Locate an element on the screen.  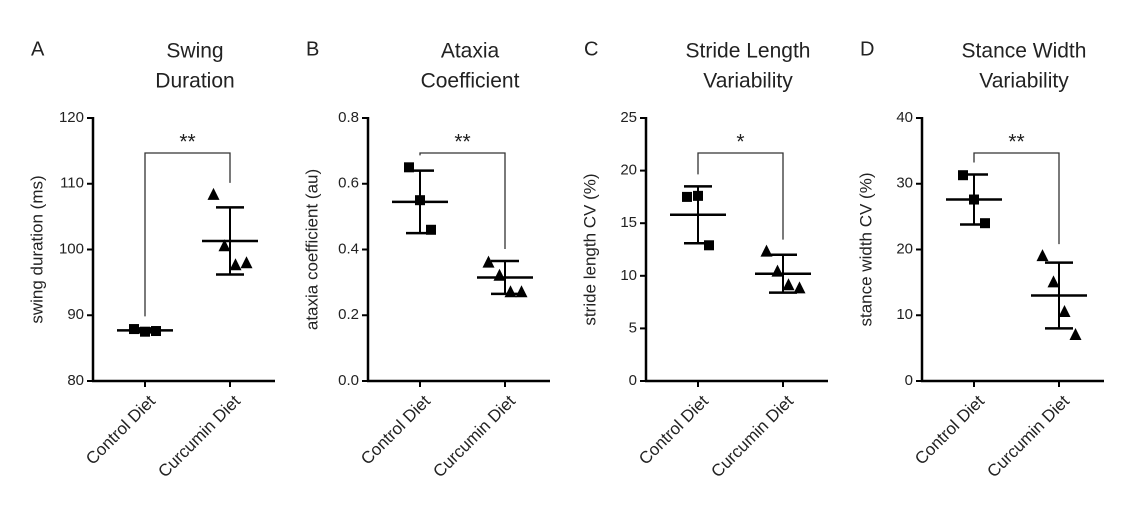
significance-label: * is located at coordinates (740, 142).